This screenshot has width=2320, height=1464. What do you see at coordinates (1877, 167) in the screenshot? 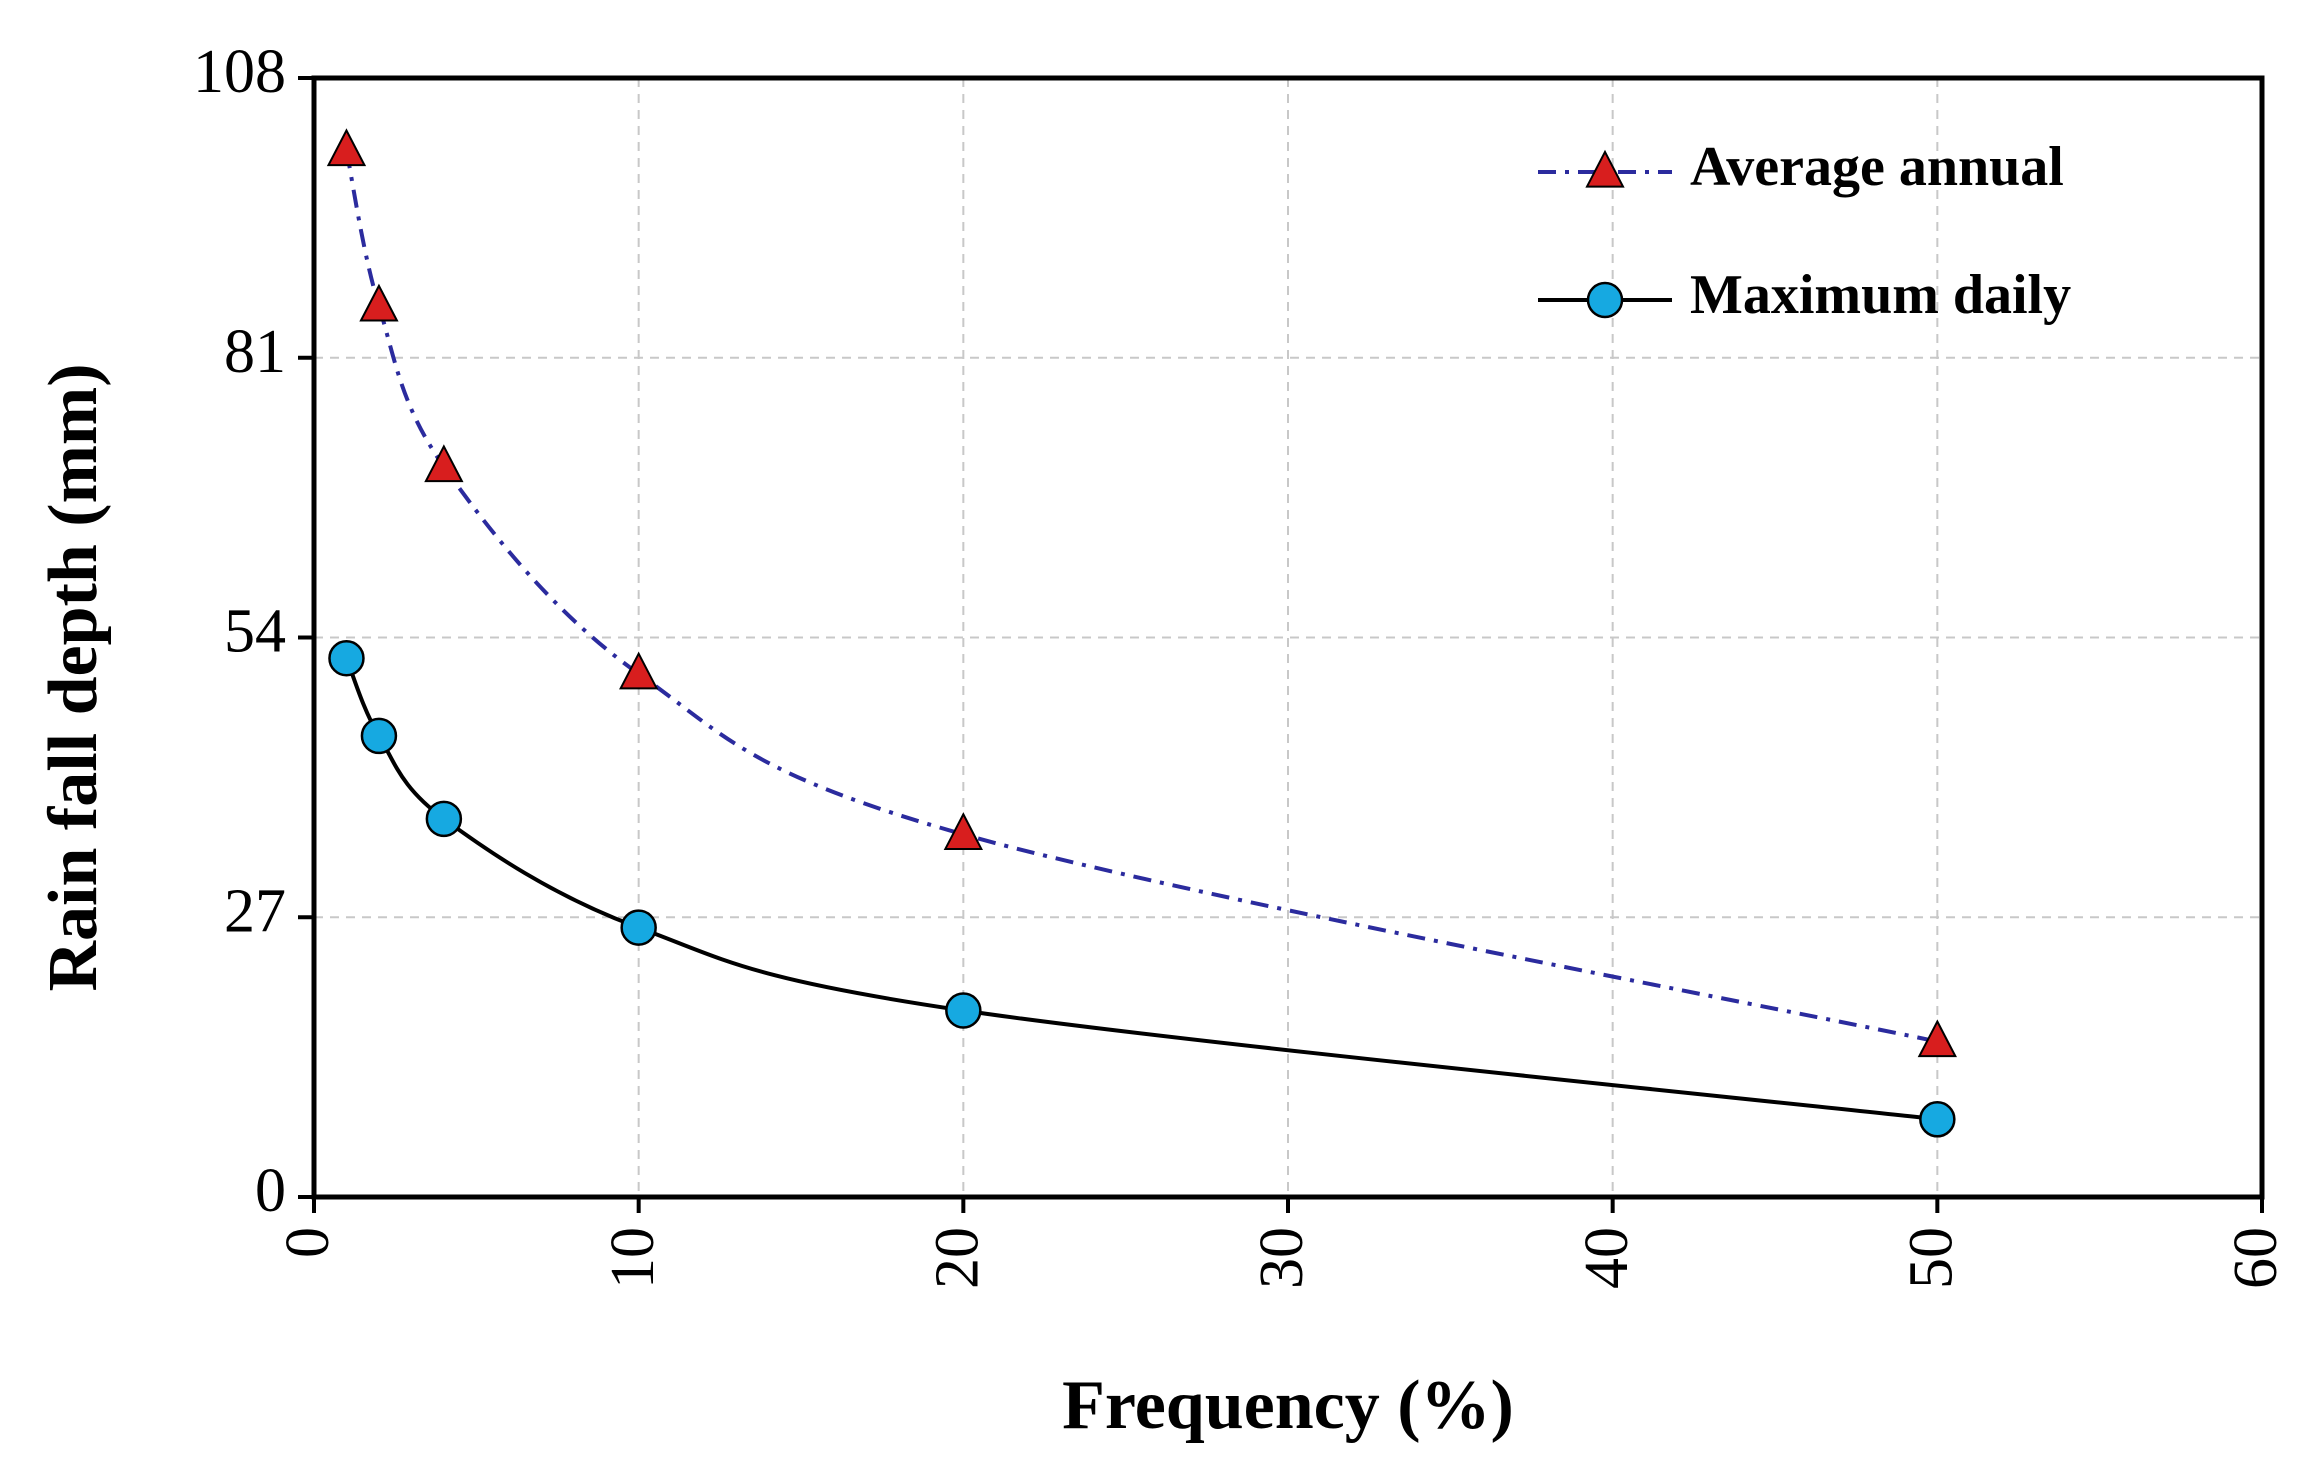
I see `legend-label-average-annual: Average annual` at bounding box center [1877, 167].